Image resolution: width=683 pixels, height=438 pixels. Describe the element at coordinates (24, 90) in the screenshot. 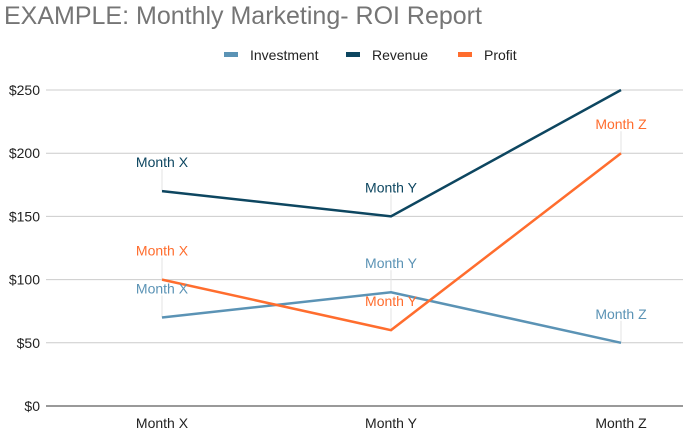

I see `y-tick-label: $250` at that location.